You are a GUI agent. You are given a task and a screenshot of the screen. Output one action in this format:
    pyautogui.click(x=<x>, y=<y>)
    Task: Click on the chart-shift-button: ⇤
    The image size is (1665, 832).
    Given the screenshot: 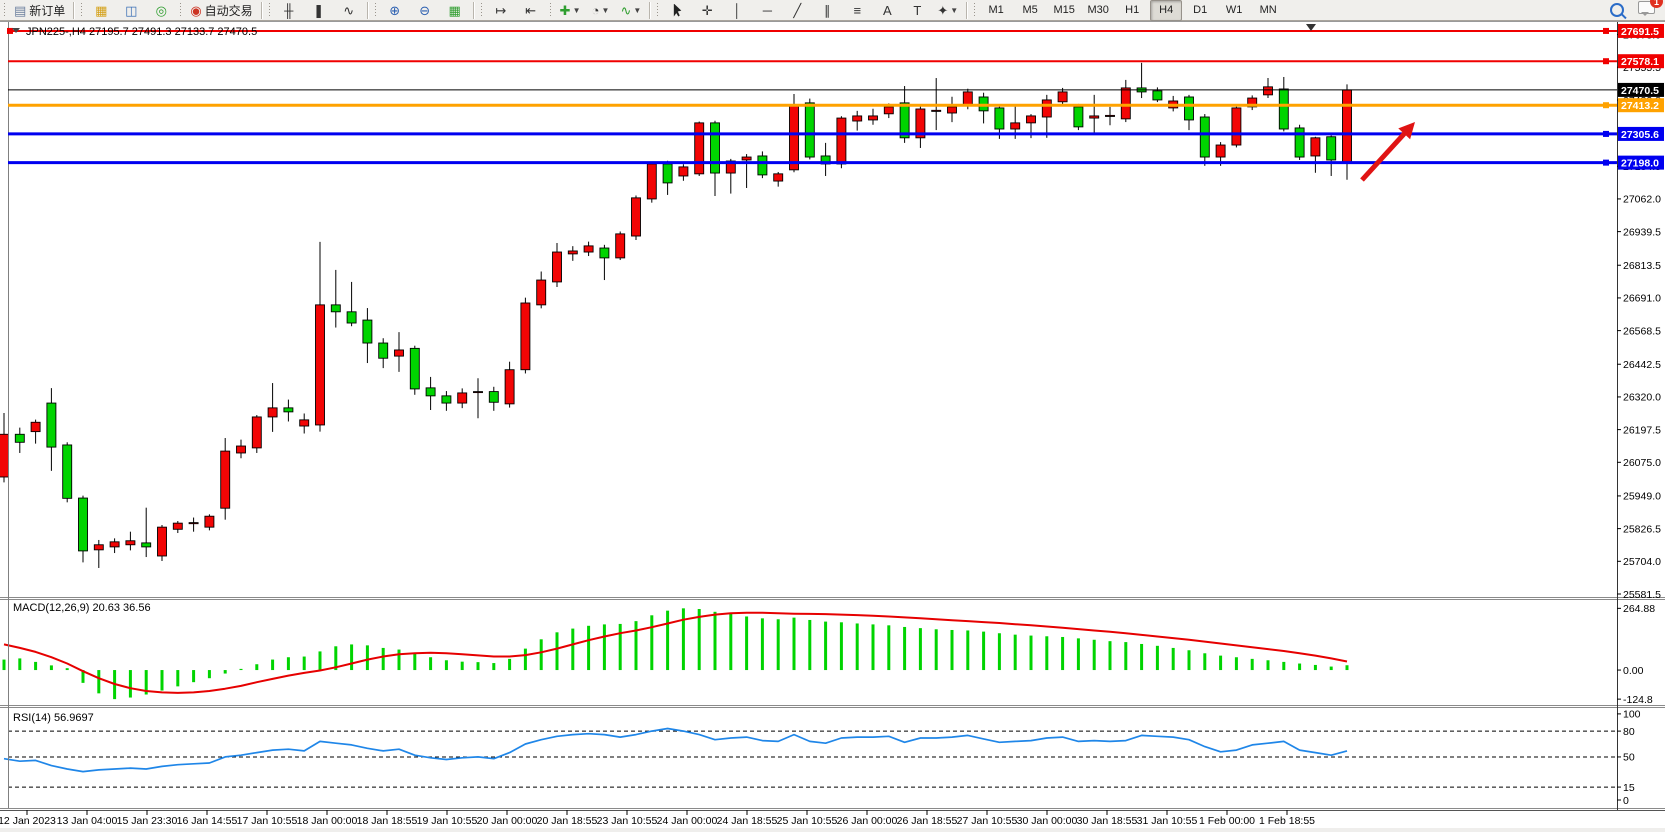 What is the action you would take?
    pyautogui.click(x=531, y=10)
    